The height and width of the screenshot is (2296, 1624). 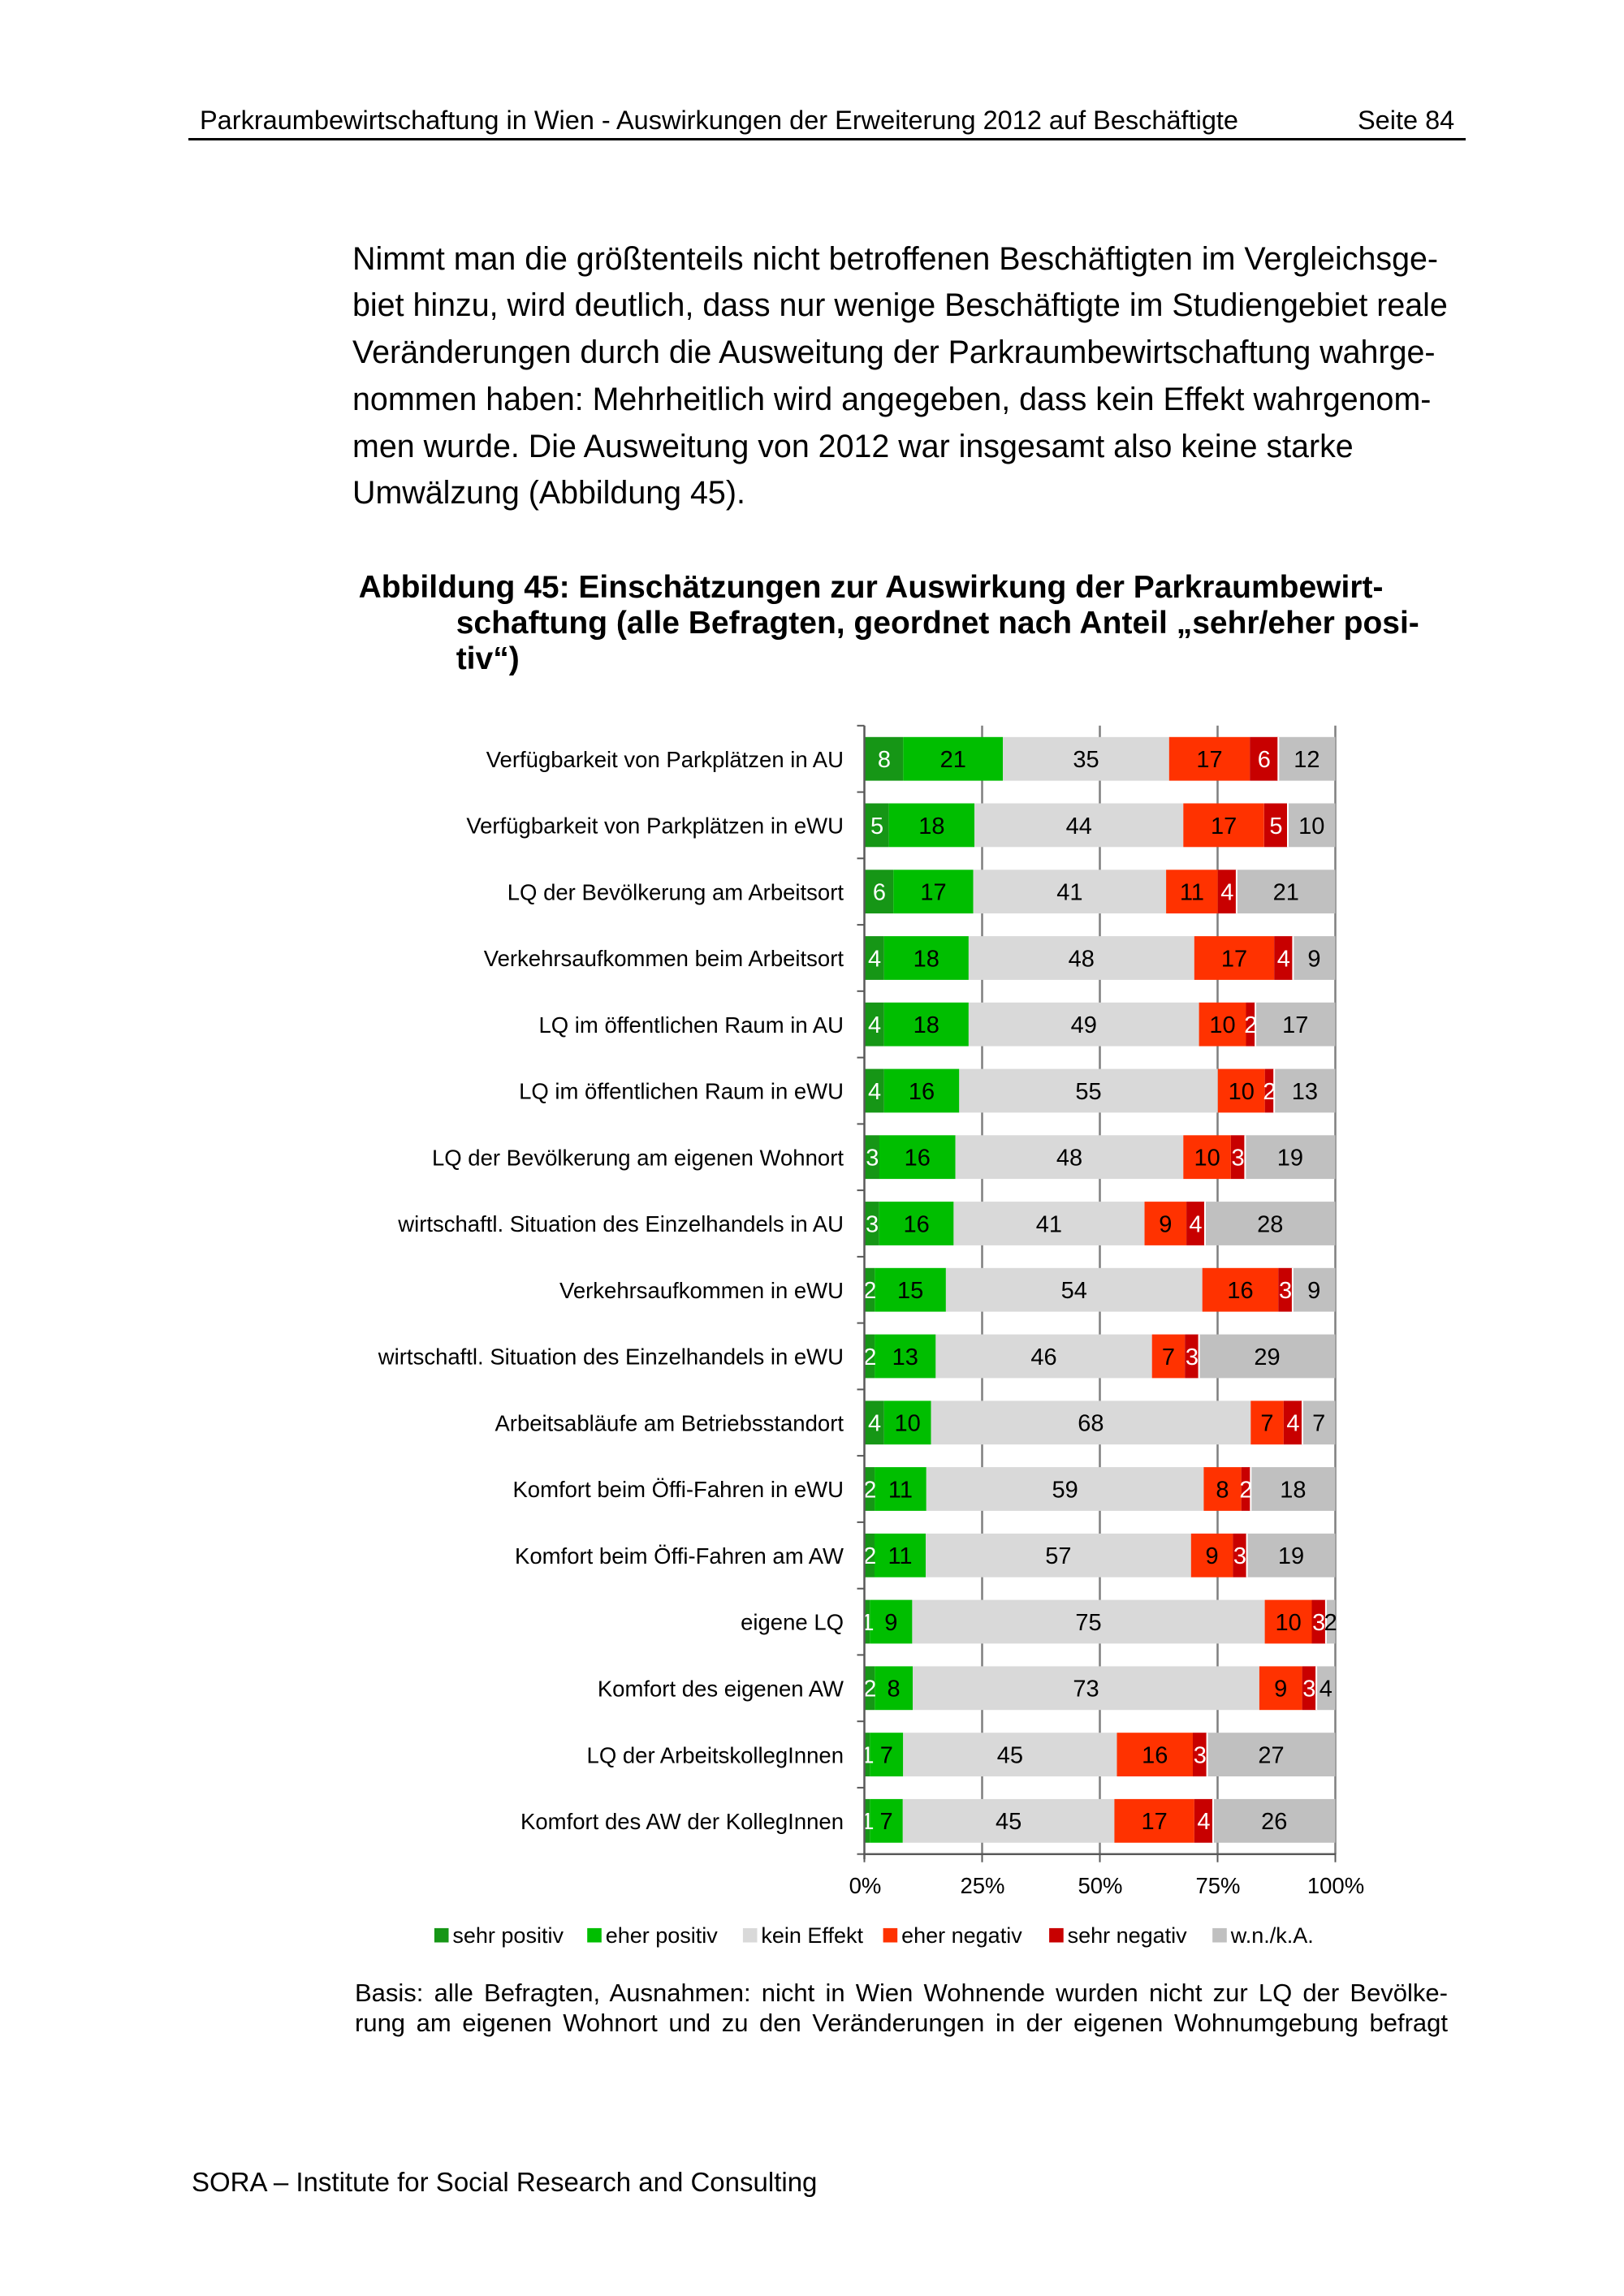 I want to click on svg-text:Verkehrsaufkommen beim Arbeits: Verkehrsaufkommen beim Arbeitsort, so click(x=664, y=958).